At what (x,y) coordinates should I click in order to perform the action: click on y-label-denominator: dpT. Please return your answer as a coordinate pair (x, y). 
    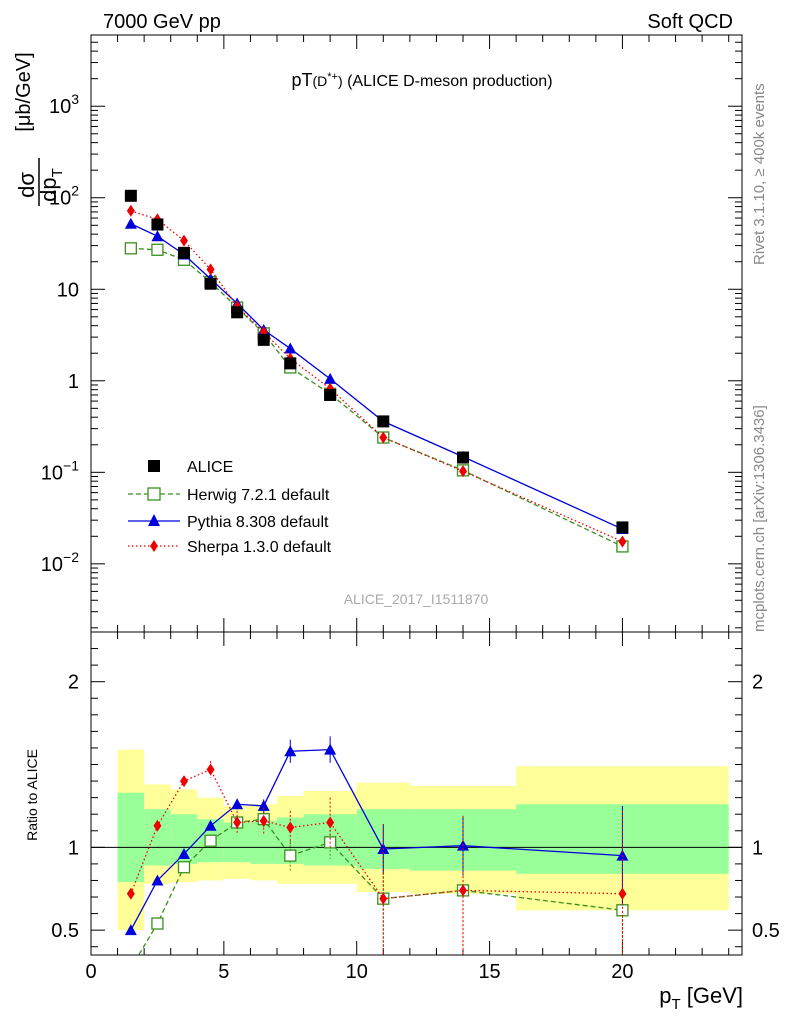
    Looking at the image, I should click on (51, 185).